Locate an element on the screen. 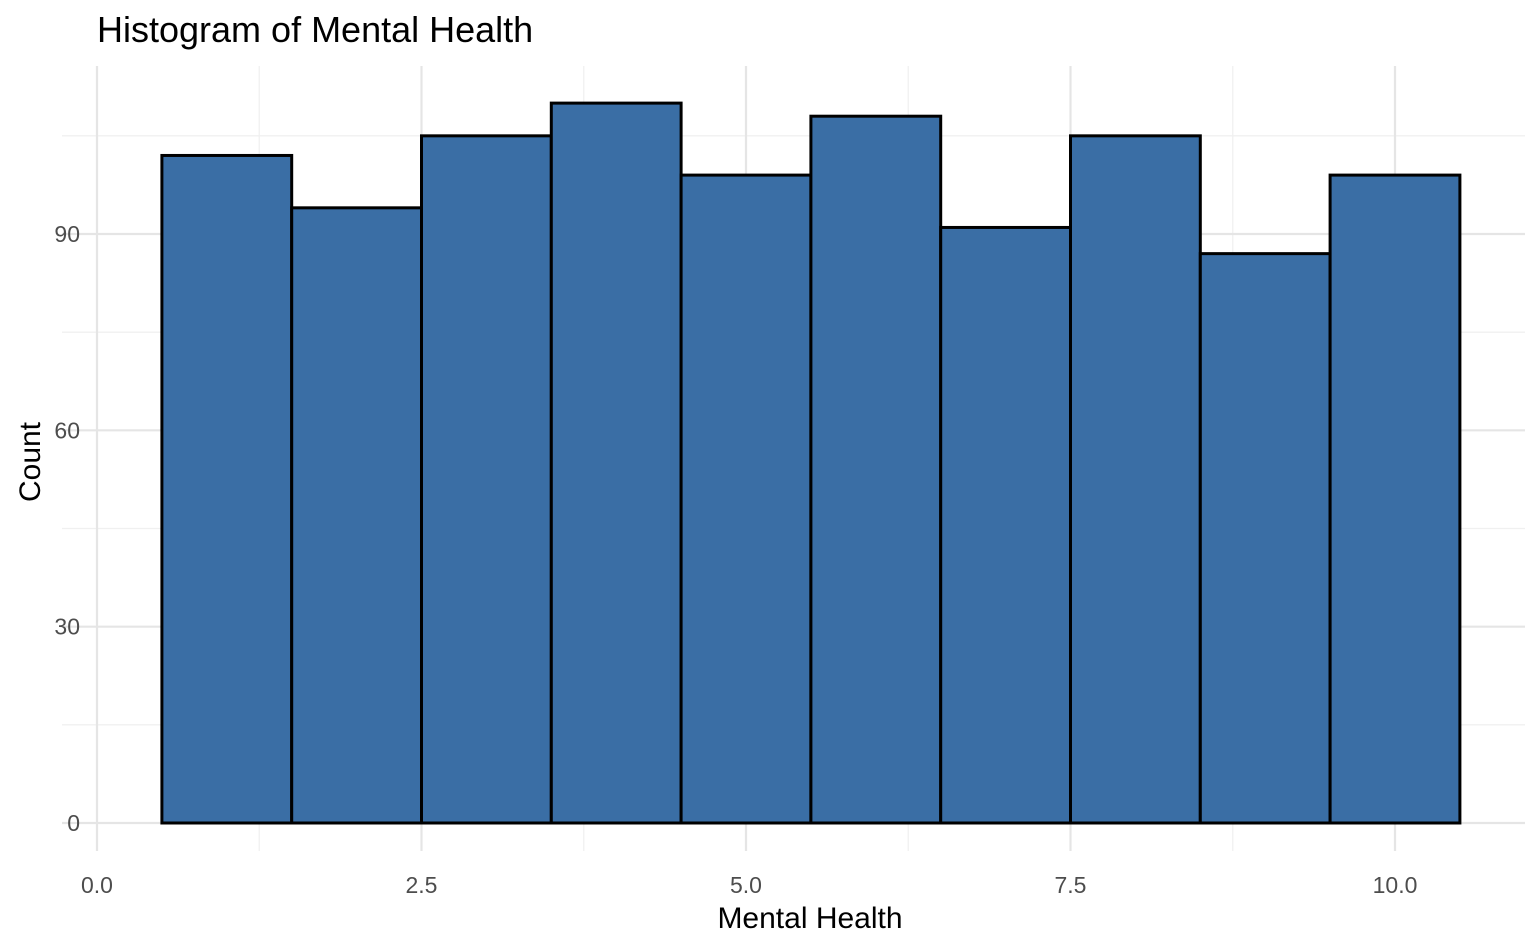 This screenshot has height=951, width=1540. x-tick-label: 0.0 is located at coordinates (97, 885).